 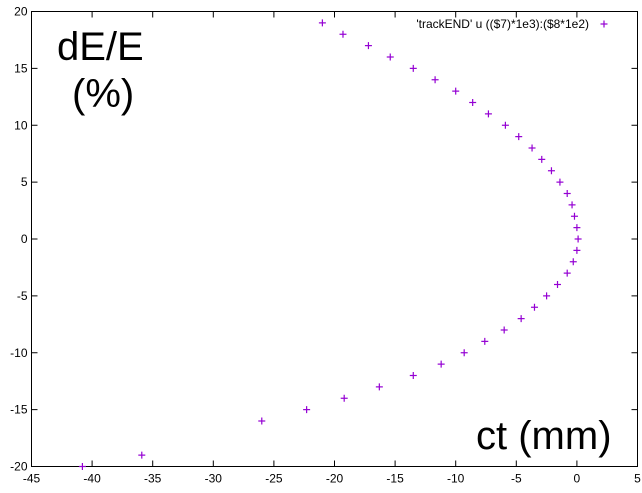 I want to click on x-tick-label: -45, so click(x=32, y=479).